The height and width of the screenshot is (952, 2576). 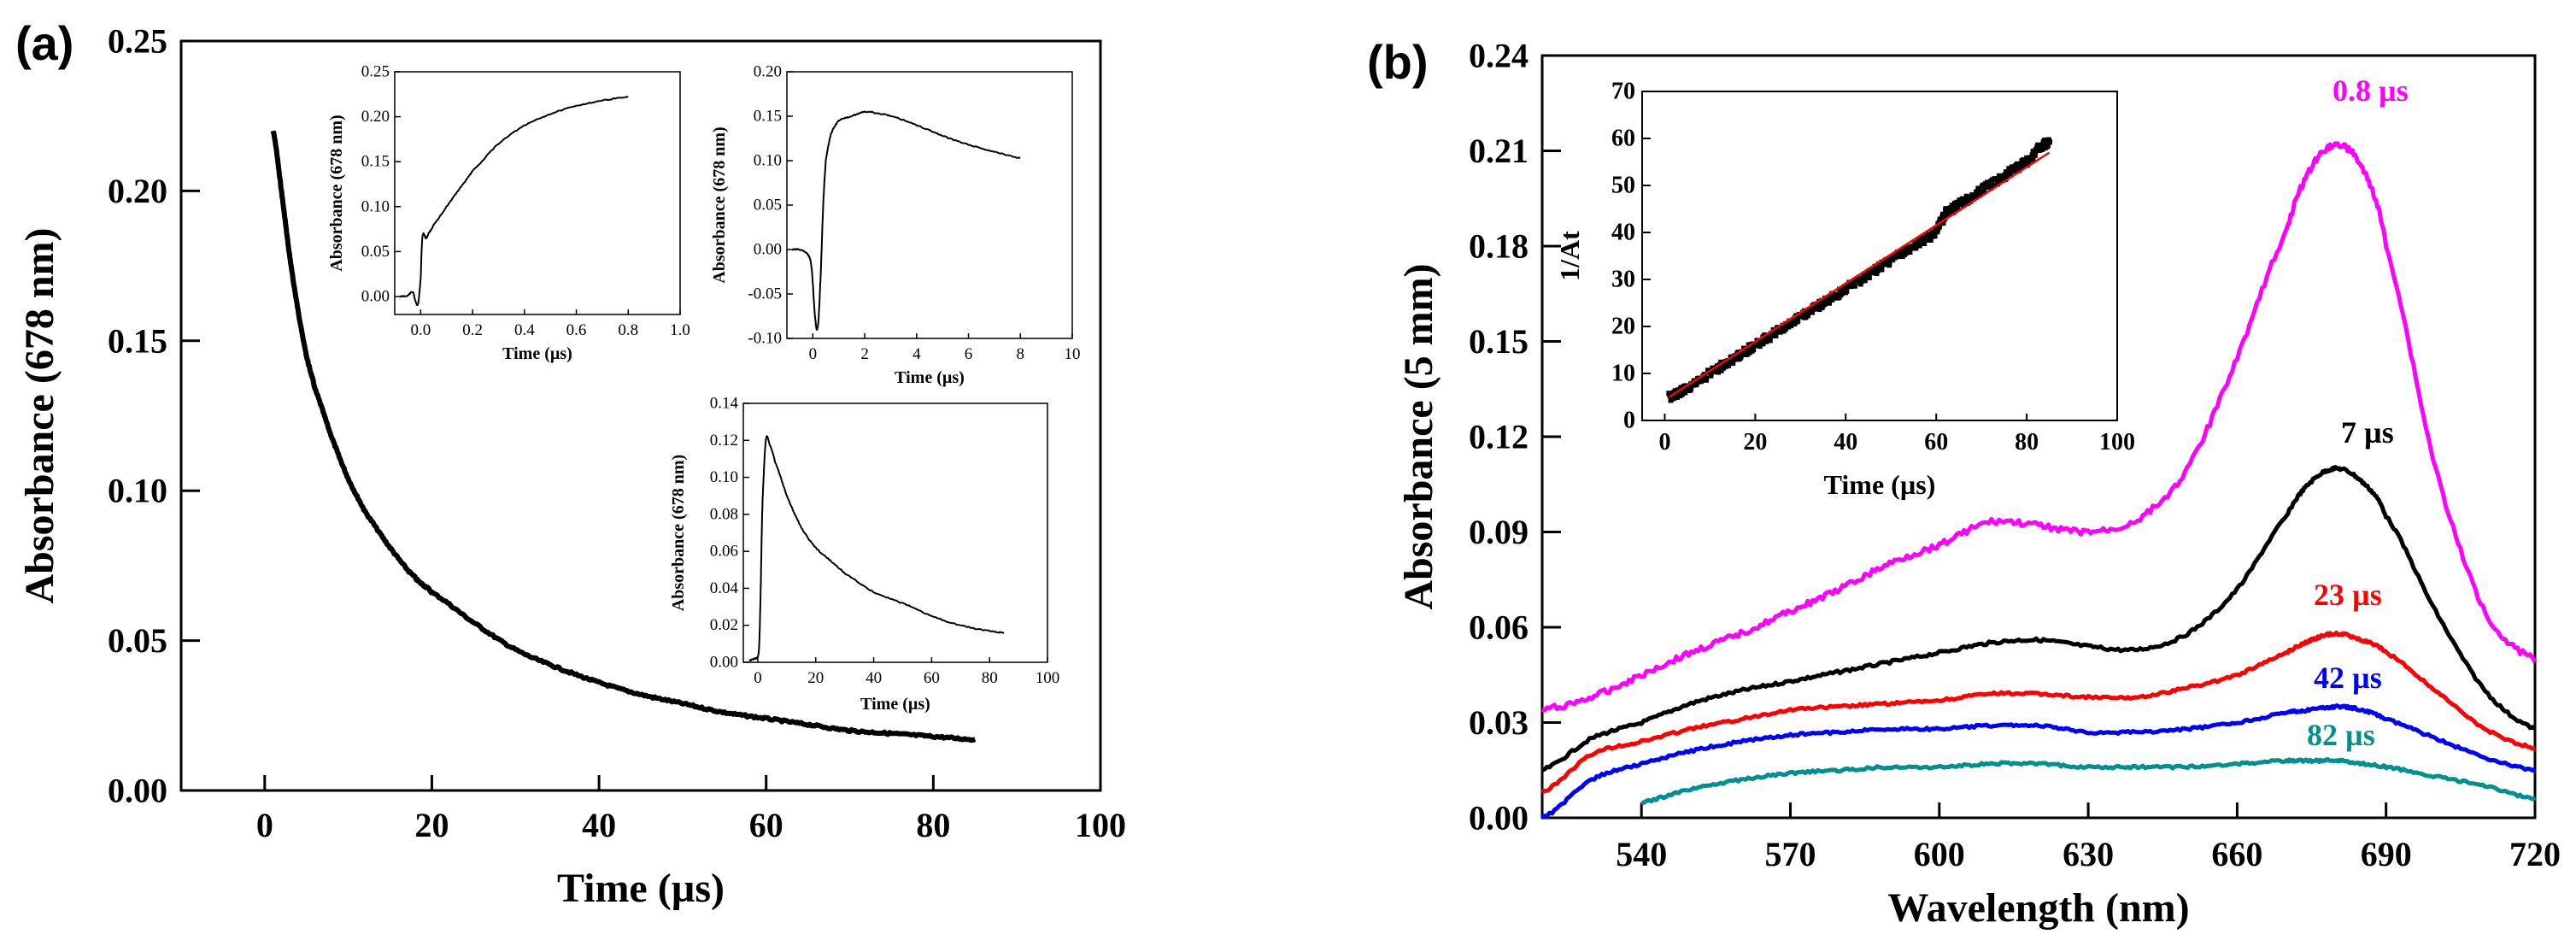 What do you see at coordinates (876, 548) in the screenshot?
I see `a-inset3-curve` at bounding box center [876, 548].